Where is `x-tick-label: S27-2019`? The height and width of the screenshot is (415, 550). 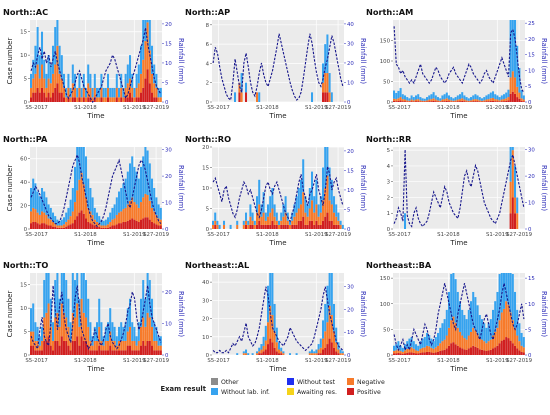
x-tick-label: S27-2019 is located at coordinates (156, 361).